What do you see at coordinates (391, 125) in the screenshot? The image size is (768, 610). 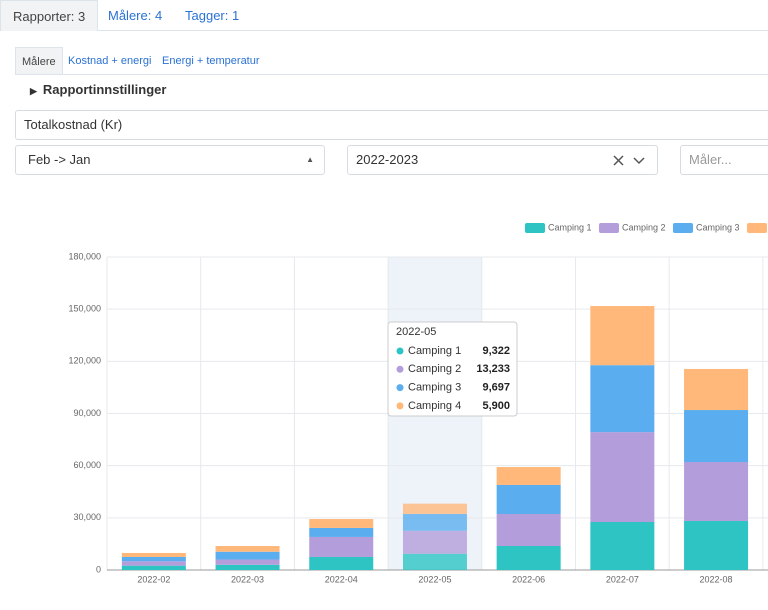 I see `metric-select: Totalkostnad (Kr)` at bounding box center [391, 125].